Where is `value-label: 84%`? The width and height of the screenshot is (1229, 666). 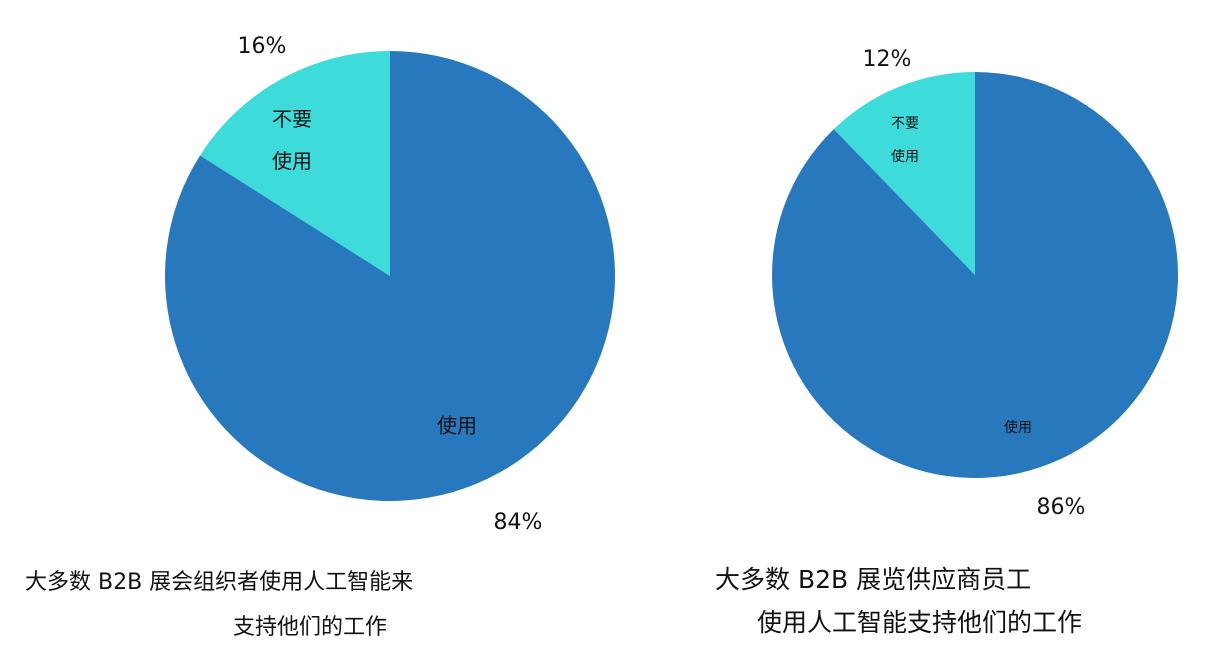
value-label: 84% is located at coordinates (518, 522).